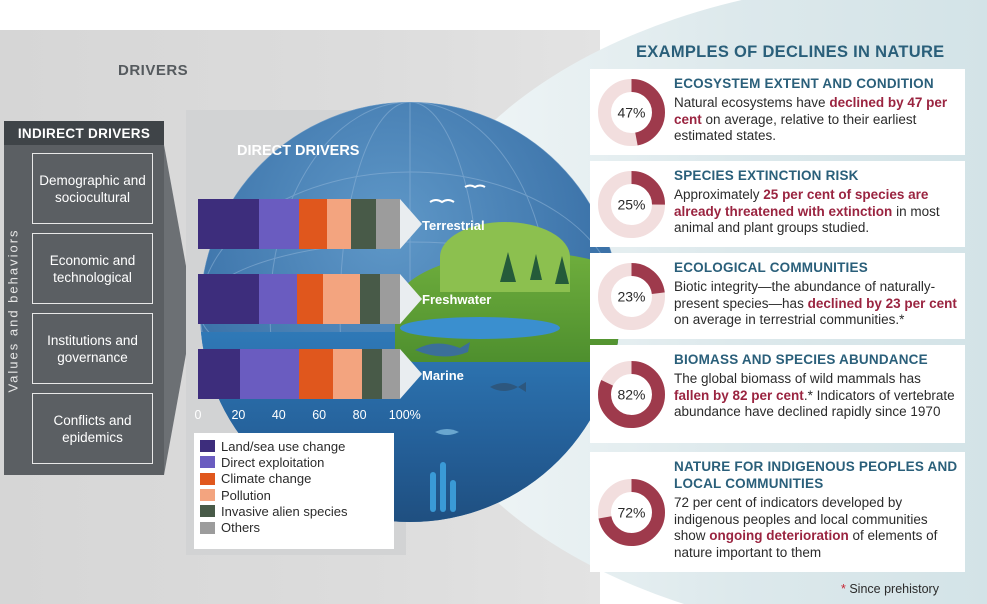 The image size is (987, 604). I want to click on example-heading: BIOMASS AND SPECIES ABUNDANCE, so click(801, 359).